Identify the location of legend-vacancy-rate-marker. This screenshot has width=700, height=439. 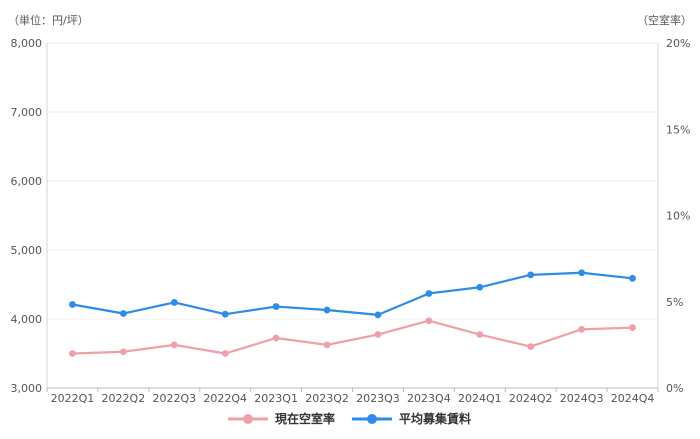
(248, 419).